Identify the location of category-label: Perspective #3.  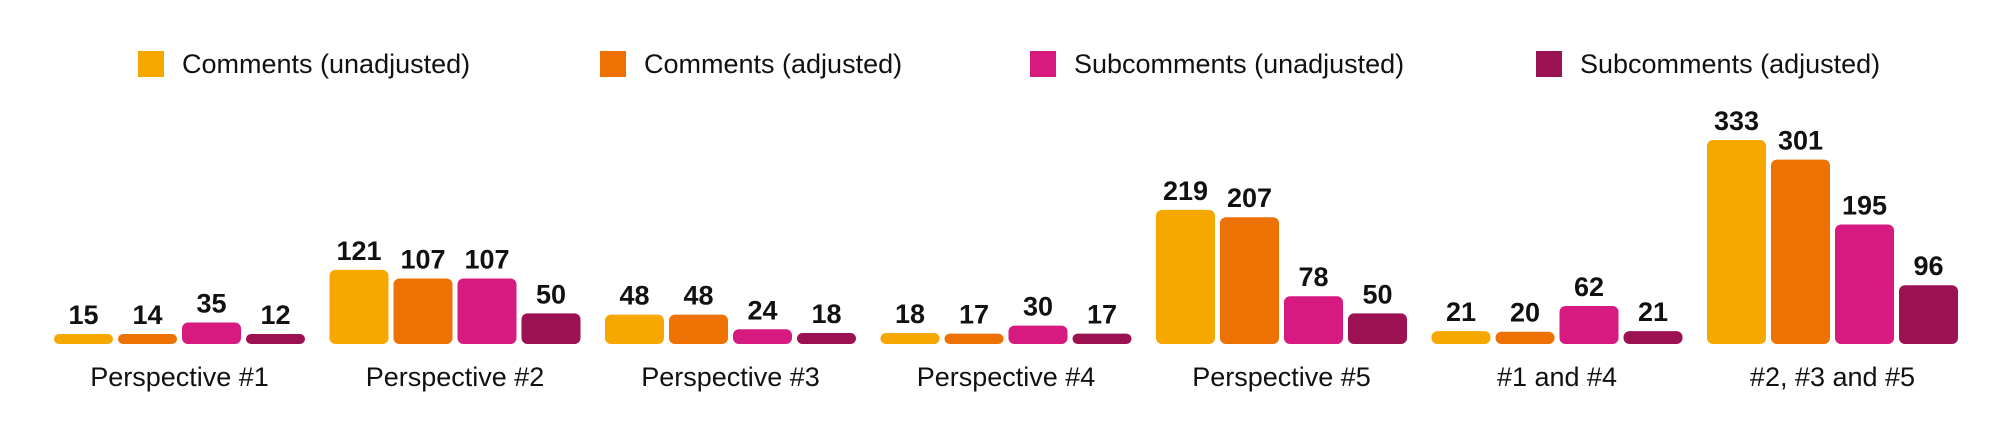
(730, 377).